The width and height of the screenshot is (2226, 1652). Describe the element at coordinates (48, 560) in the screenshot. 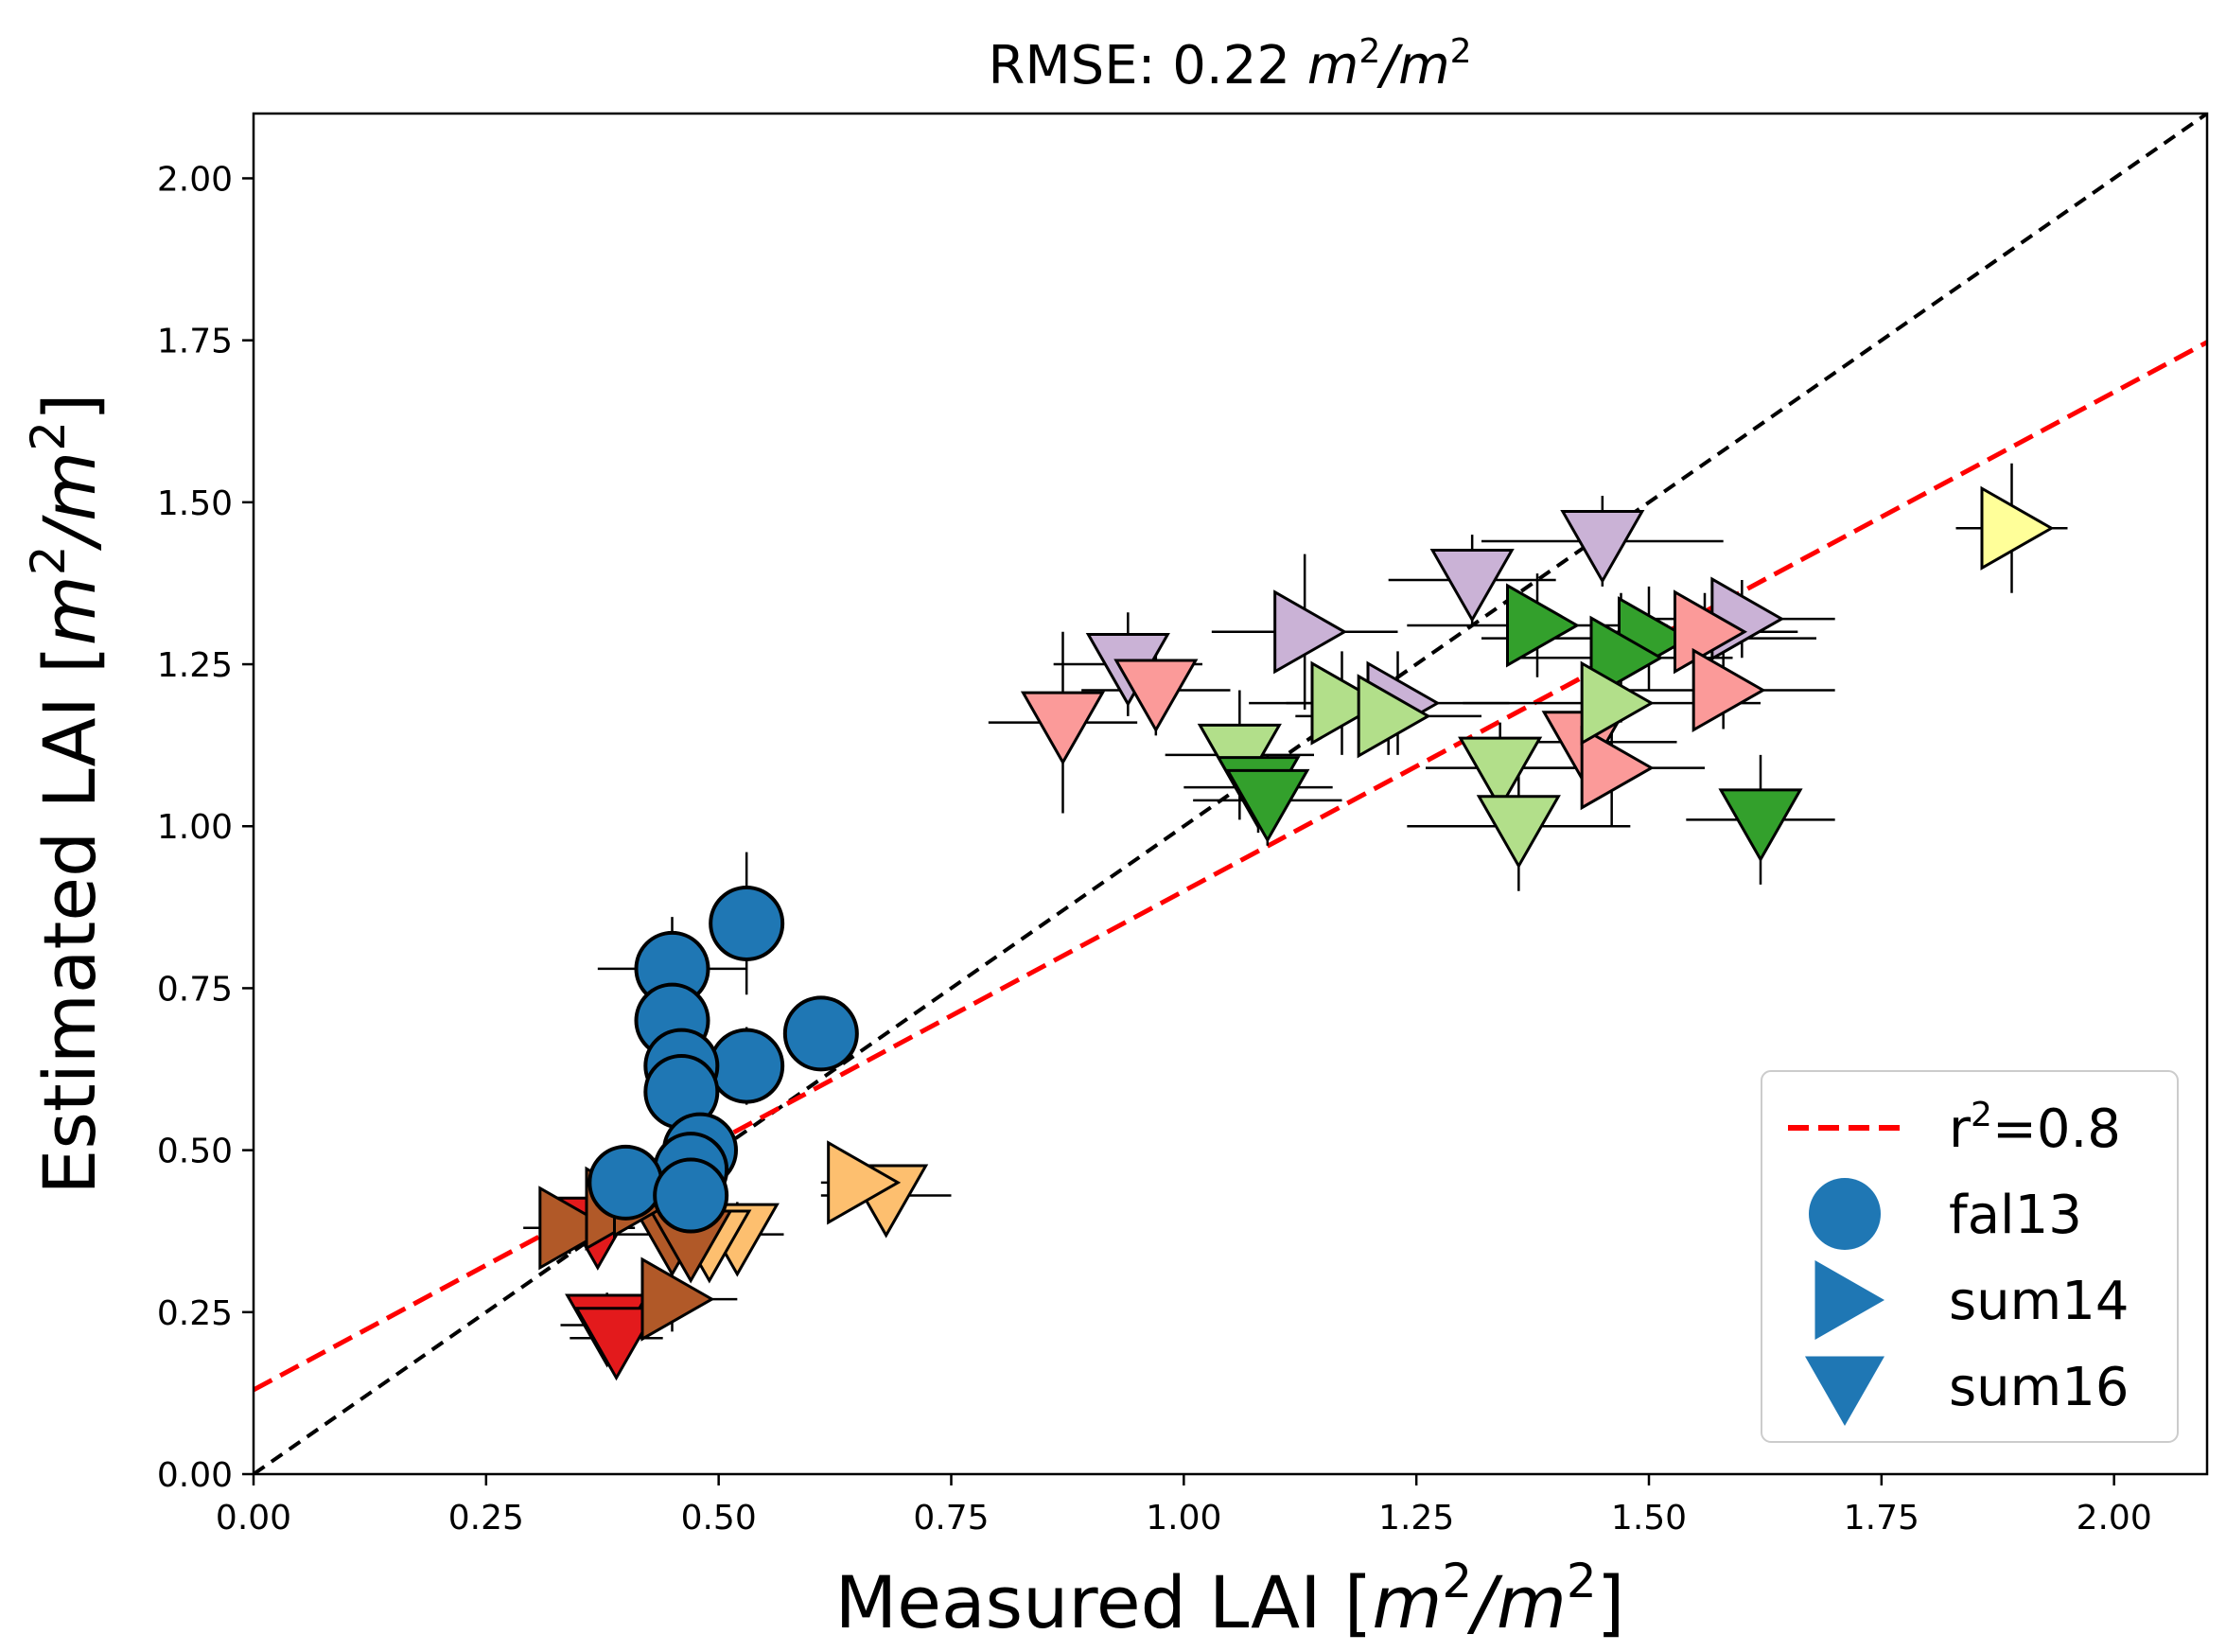

I see `y-label-unit-exp: 2` at that location.